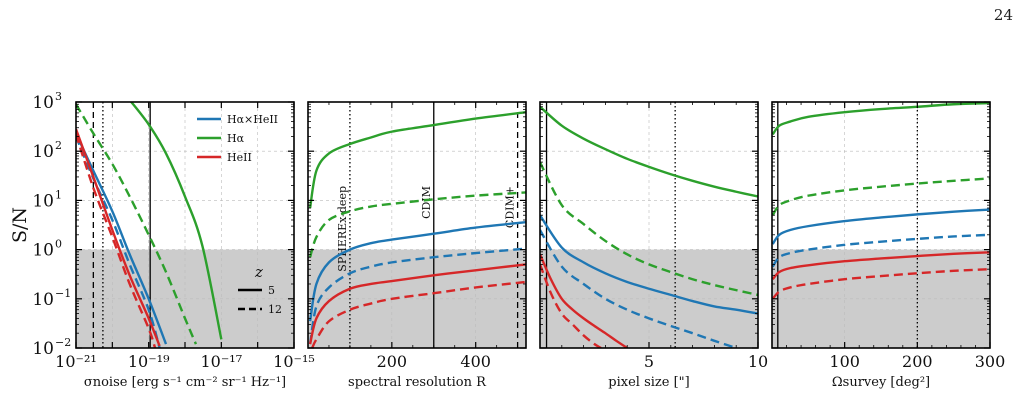  Describe the element at coordinates (63, 293) in the screenshot. I see `y-tick-exponent: −1` at that location.